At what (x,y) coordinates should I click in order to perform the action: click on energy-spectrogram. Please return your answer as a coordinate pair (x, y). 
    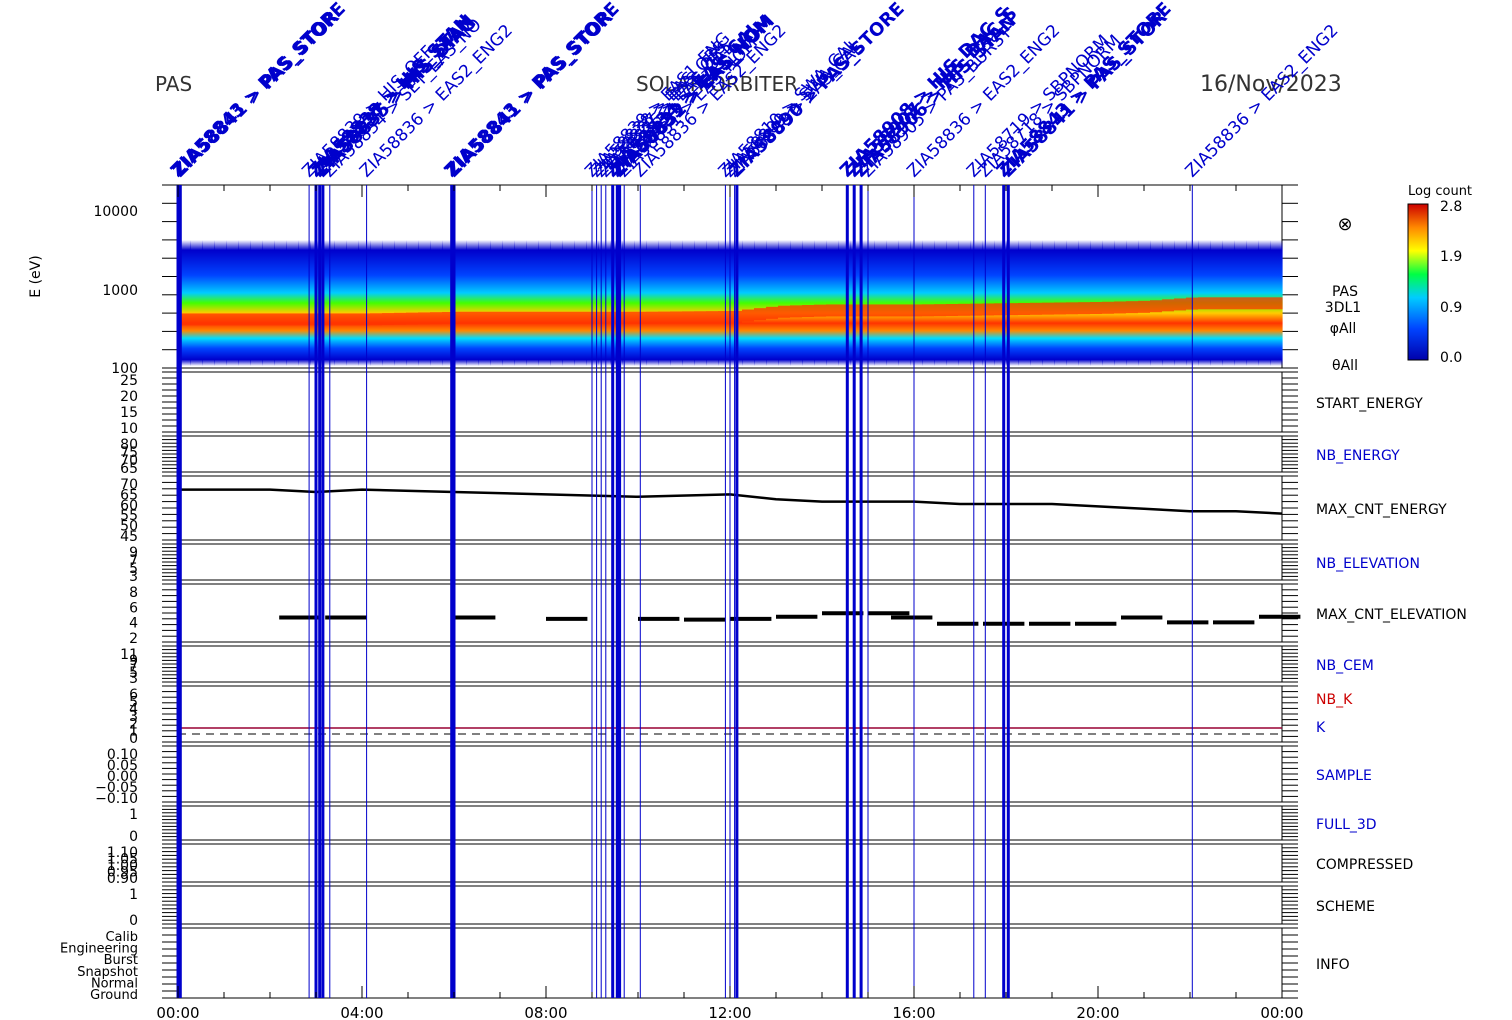
    Looking at the image, I should click on (730, 303).